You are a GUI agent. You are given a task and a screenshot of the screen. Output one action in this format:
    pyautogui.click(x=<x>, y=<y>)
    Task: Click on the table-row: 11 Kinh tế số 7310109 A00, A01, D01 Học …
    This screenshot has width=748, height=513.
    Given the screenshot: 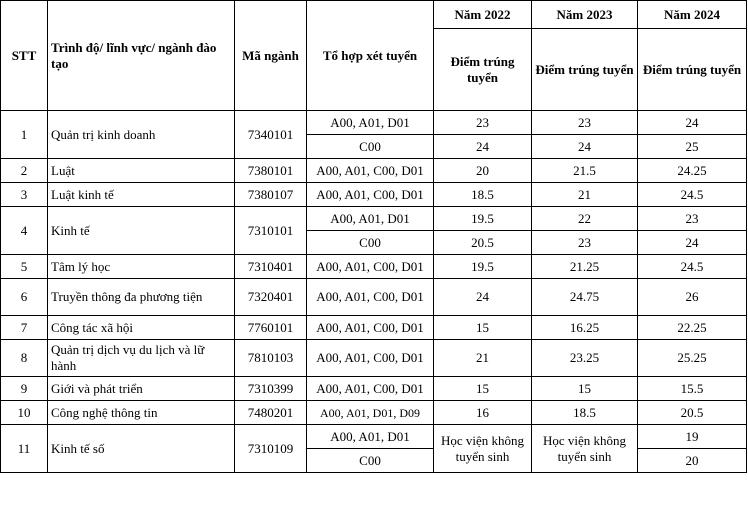 What is the action you would take?
    pyautogui.click(x=373, y=448)
    